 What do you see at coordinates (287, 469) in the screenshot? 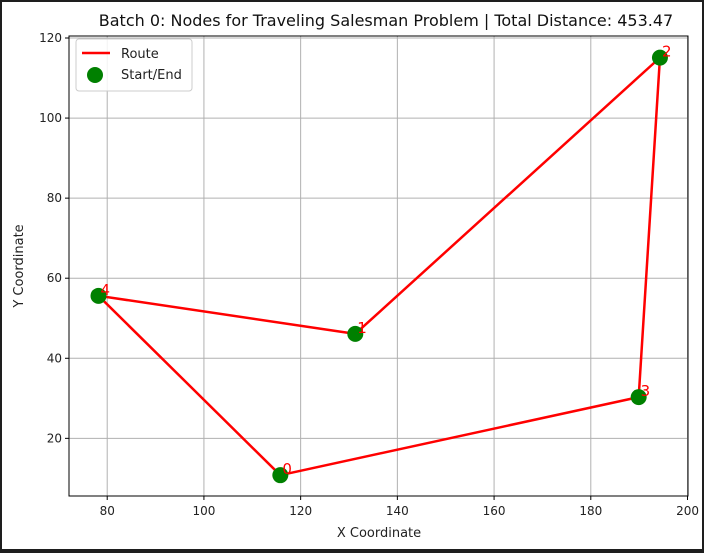
I see `node-label: 0` at bounding box center [287, 469].